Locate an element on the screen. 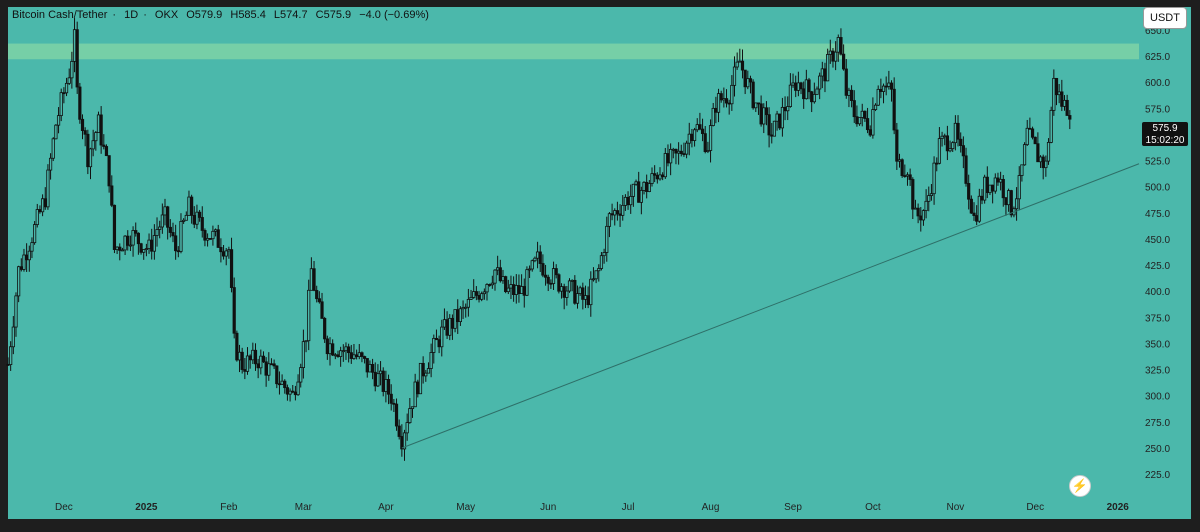  x-tick-label: Feb is located at coordinates (229, 507).